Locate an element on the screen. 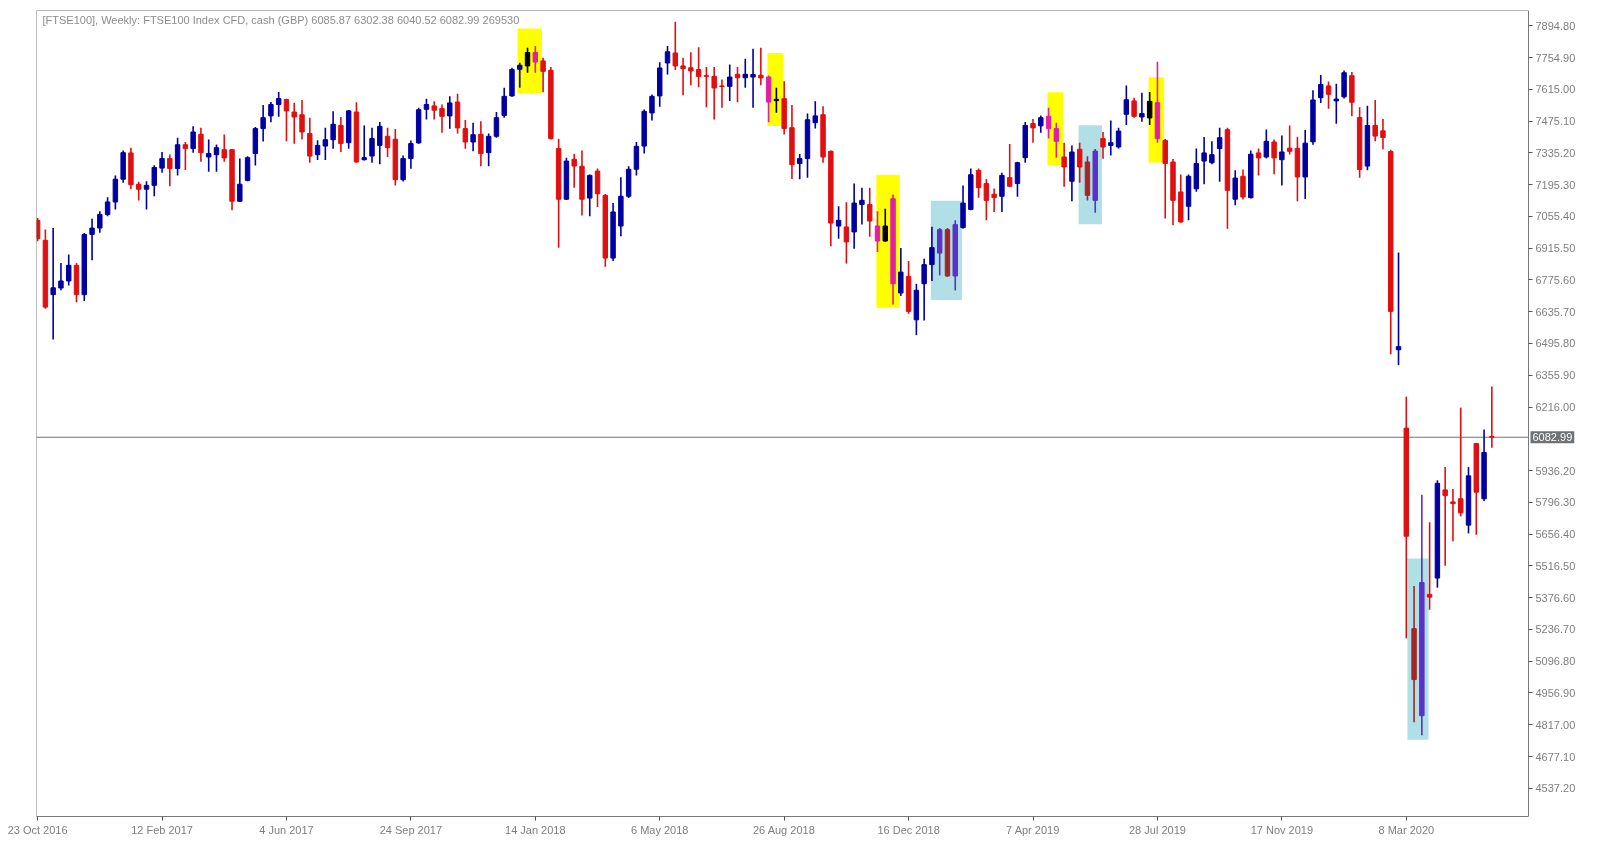 This screenshot has width=1600, height=842. ref-line-label: 6082.99 is located at coordinates (1552, 437).